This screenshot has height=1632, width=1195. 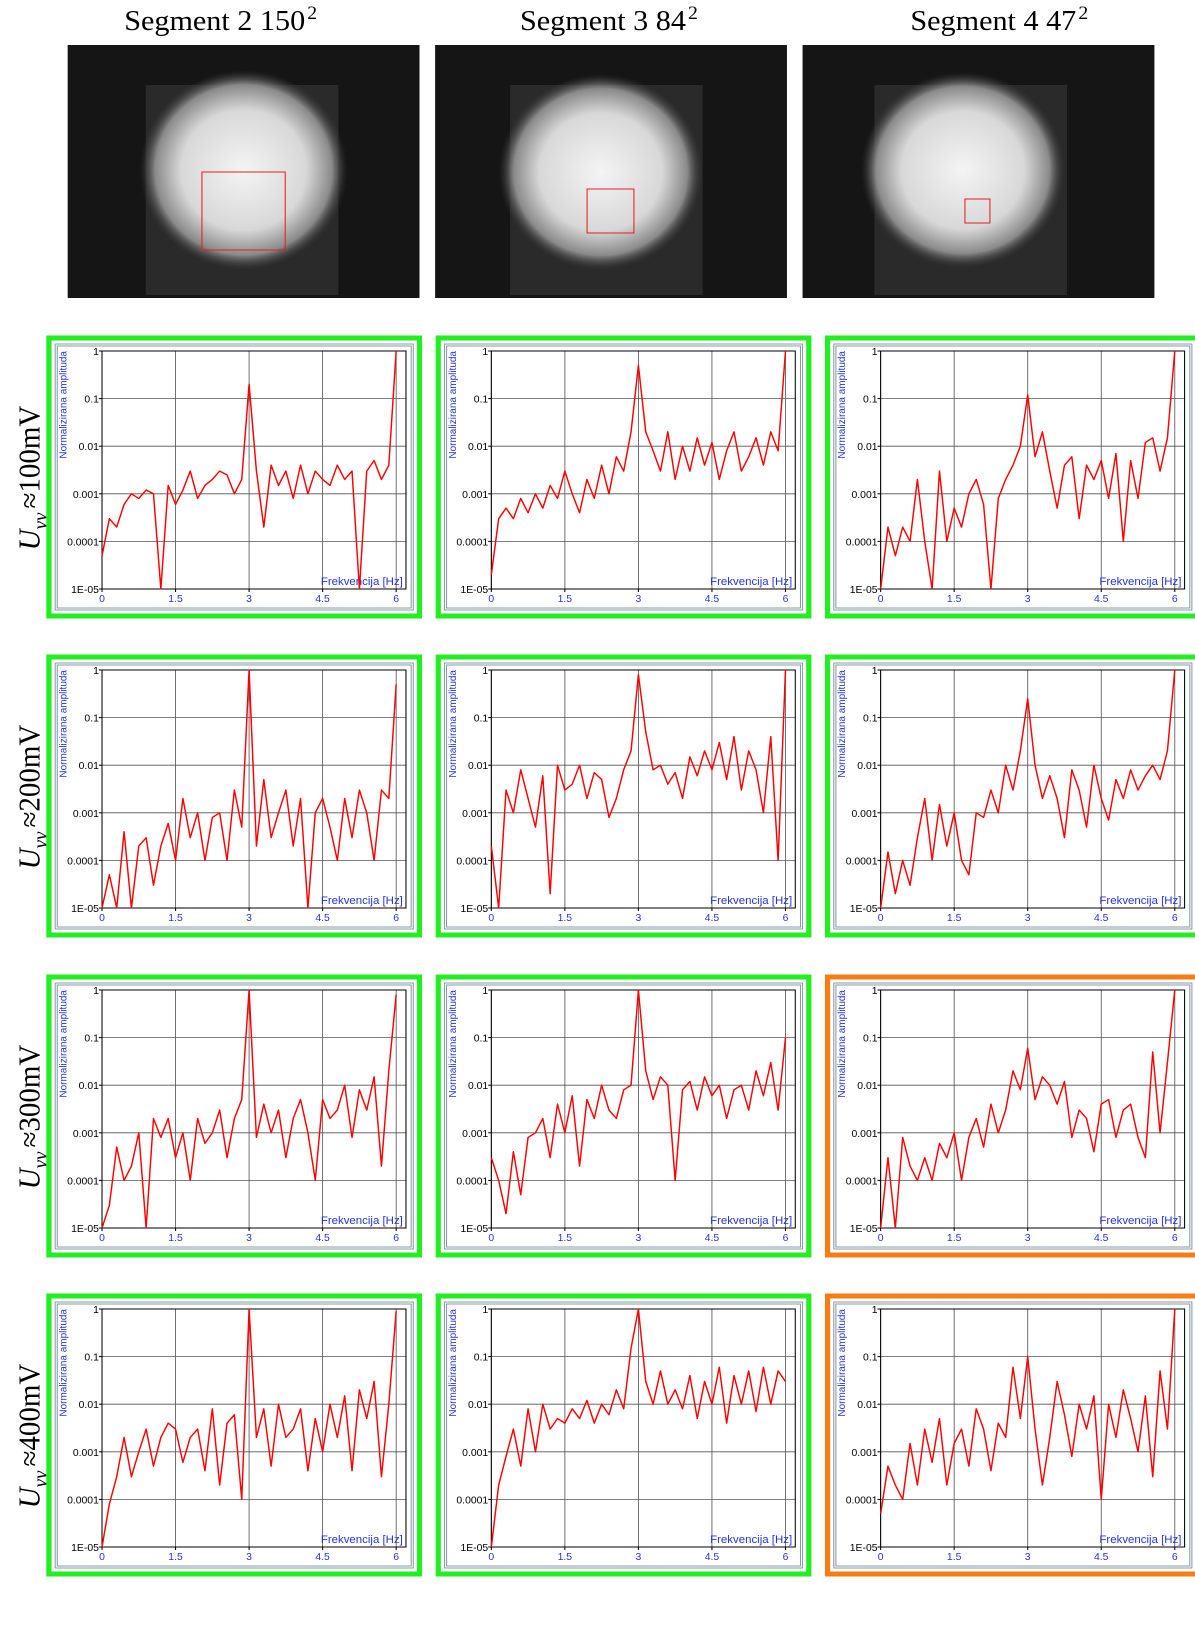 I want to click on row-label: Uvv≈300mV, so click(x=33, y=1116).